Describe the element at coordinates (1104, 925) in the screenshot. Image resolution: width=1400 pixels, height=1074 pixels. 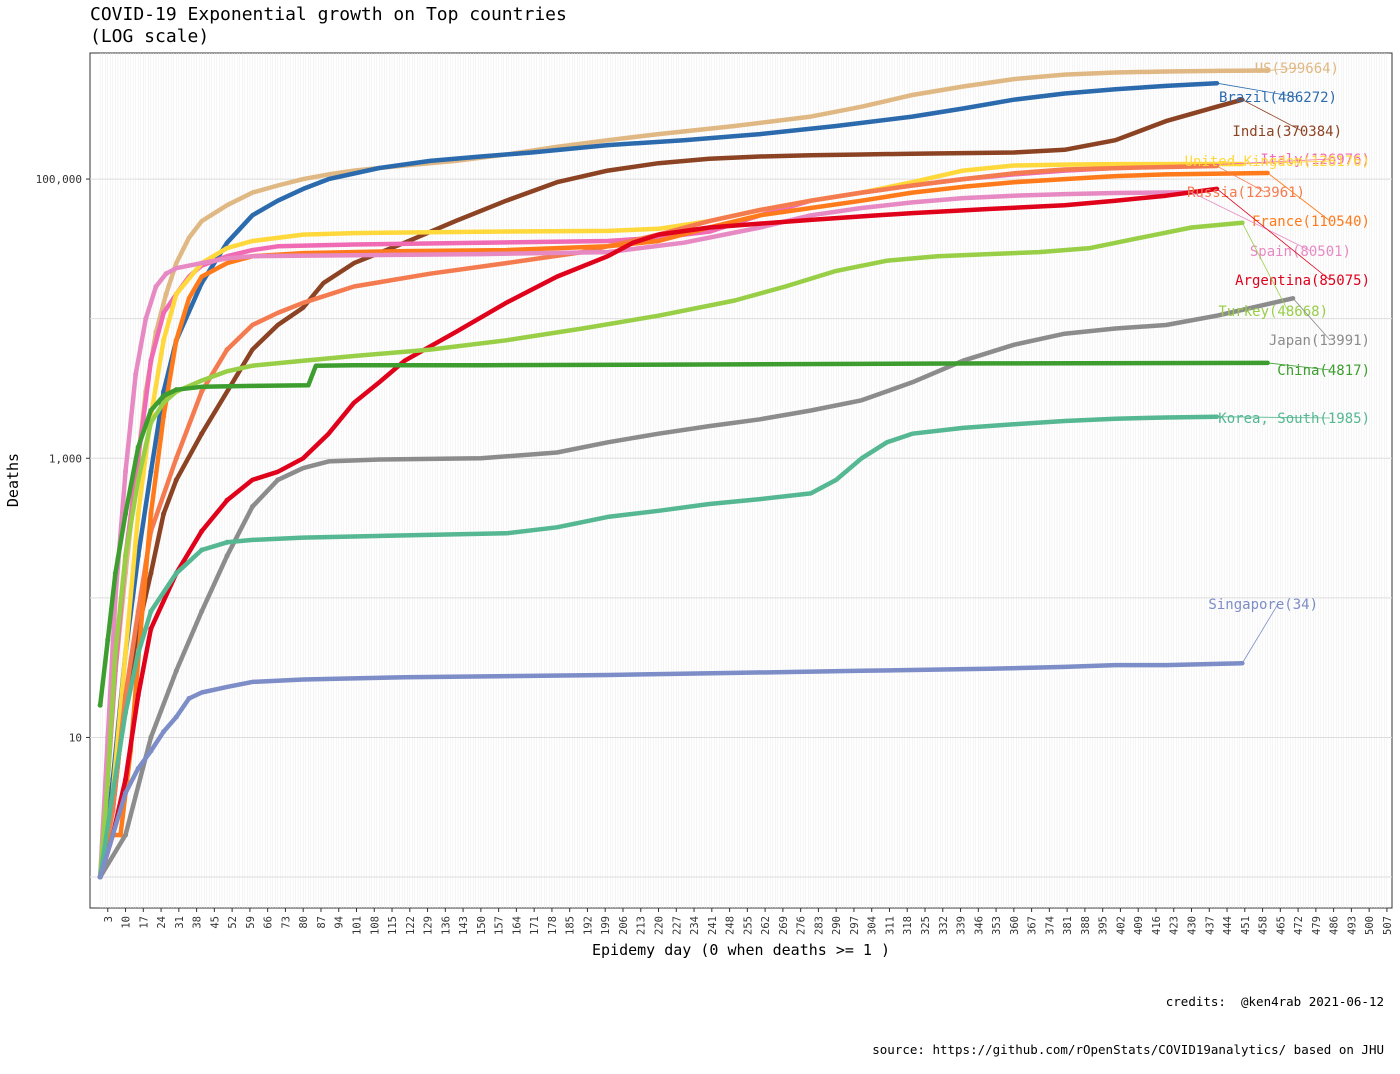
I see `x-tick-label: 395` at that location.